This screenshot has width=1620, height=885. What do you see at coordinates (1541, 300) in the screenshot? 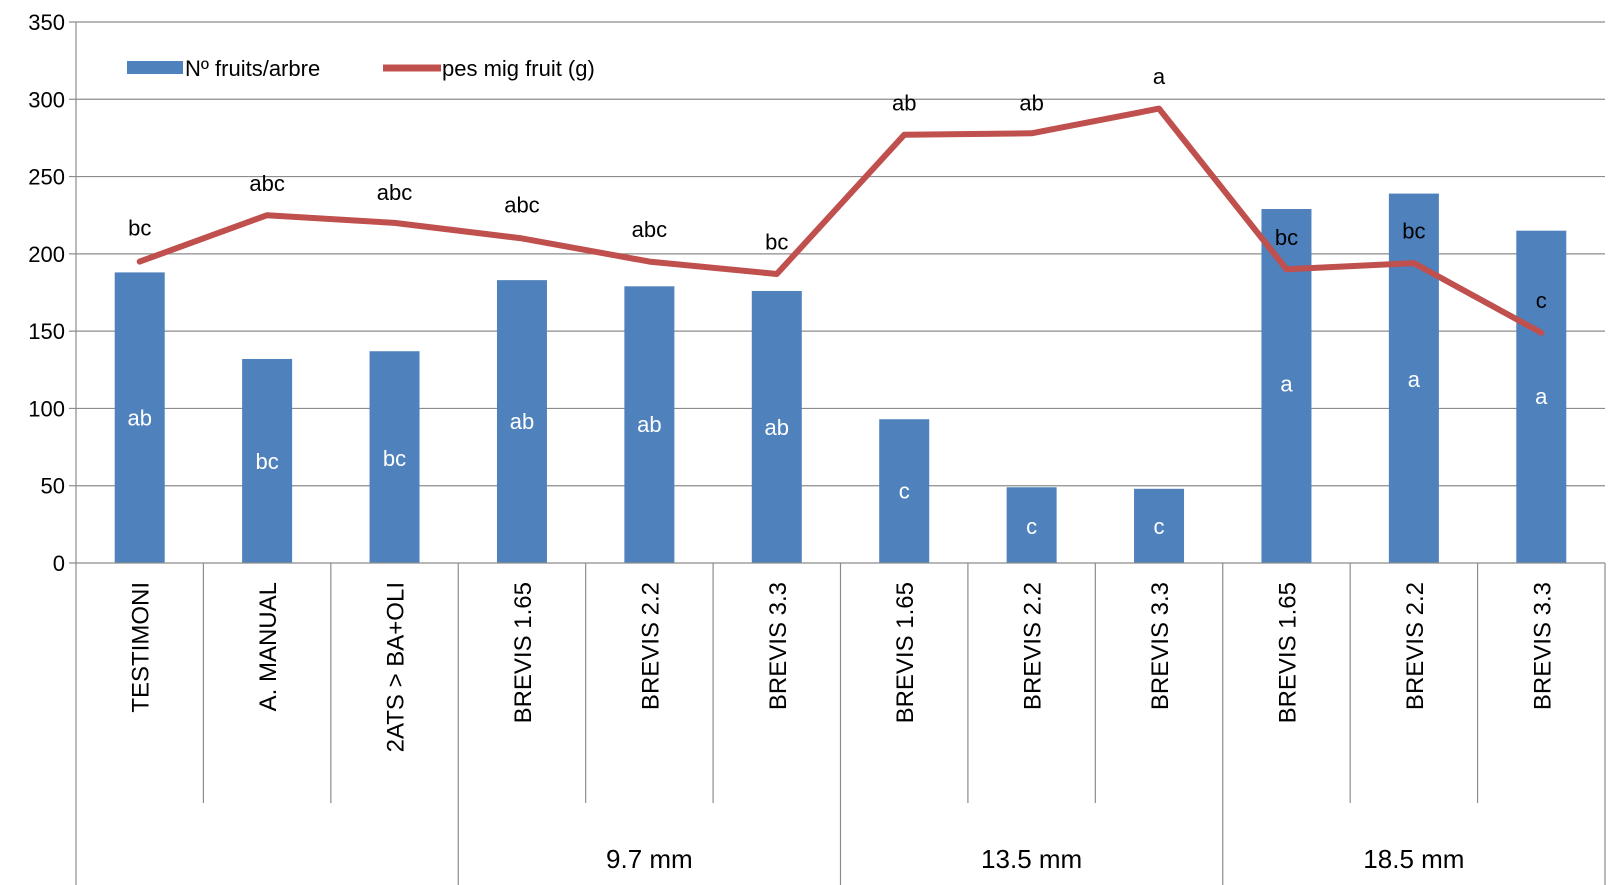
I see `line-label-12: c` at bounding box center [1541, 300].